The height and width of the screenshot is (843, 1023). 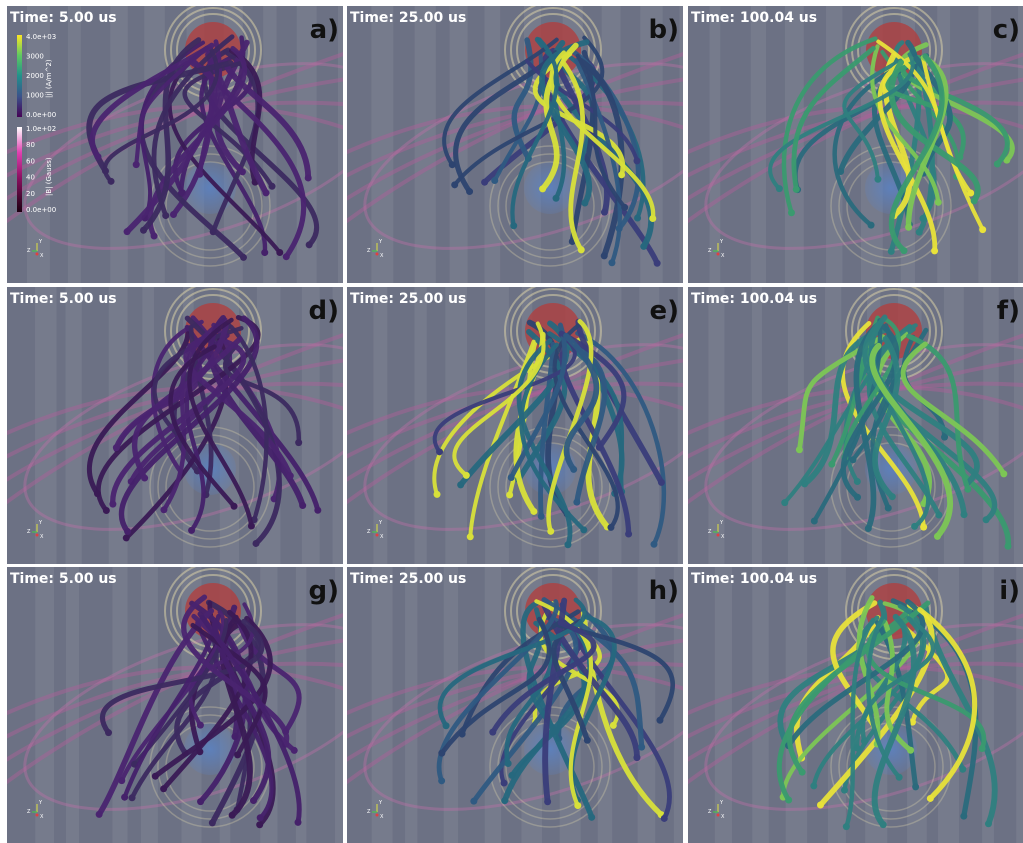 What do you see at coordinates (891, 206) in the screenshot?
I see `ring` at bounding box center [891, 206].